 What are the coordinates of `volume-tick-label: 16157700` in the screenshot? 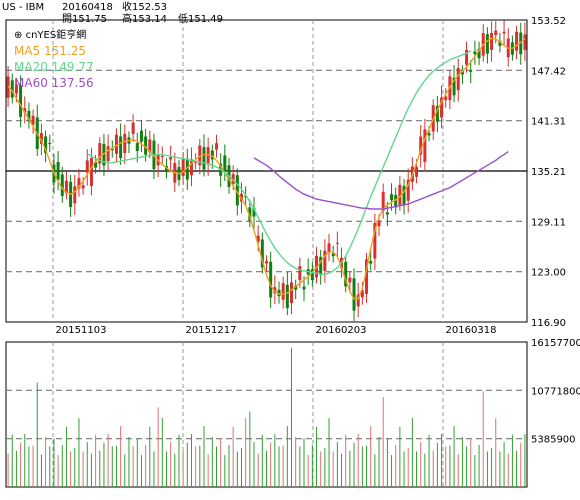 It's located at (555, 343).